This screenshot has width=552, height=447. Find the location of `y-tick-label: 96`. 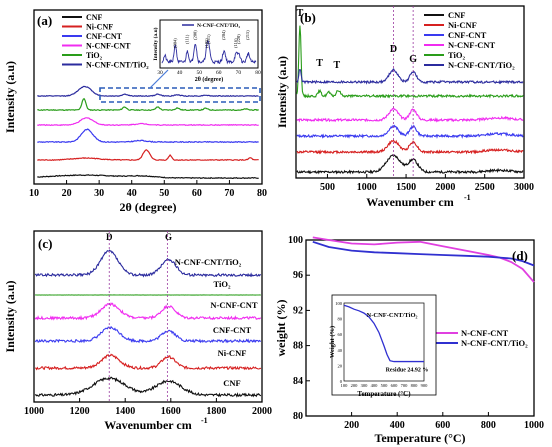

y-tick-label: 96 is located at coordinates (298, 275).